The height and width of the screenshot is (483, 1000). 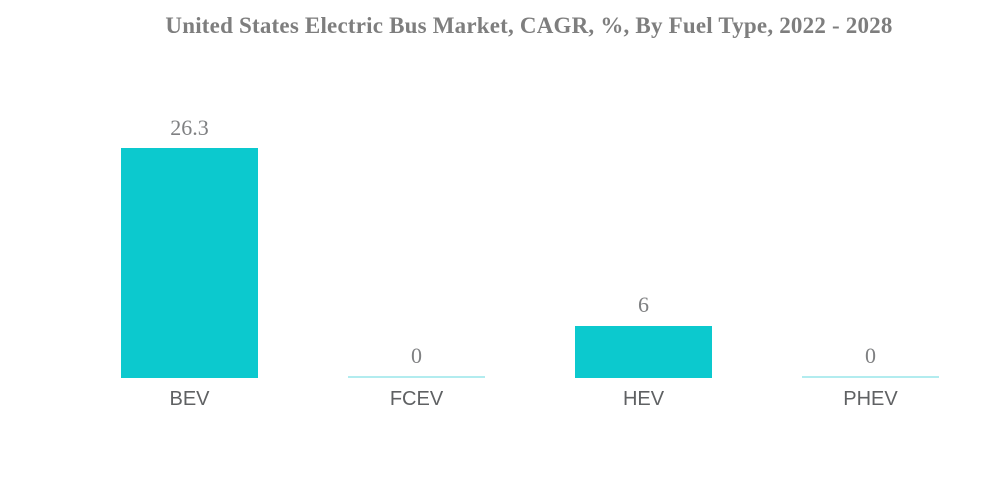 I want to click on category-label: HEV, so click(x=643, y=399).